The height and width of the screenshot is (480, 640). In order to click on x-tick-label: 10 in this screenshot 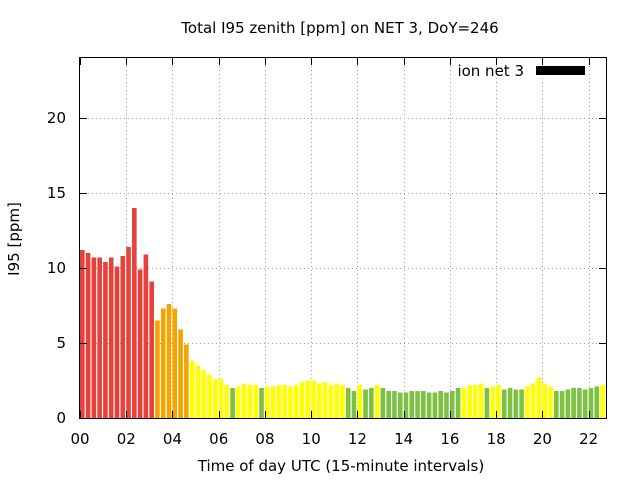, I will do `click(311, 439)`.